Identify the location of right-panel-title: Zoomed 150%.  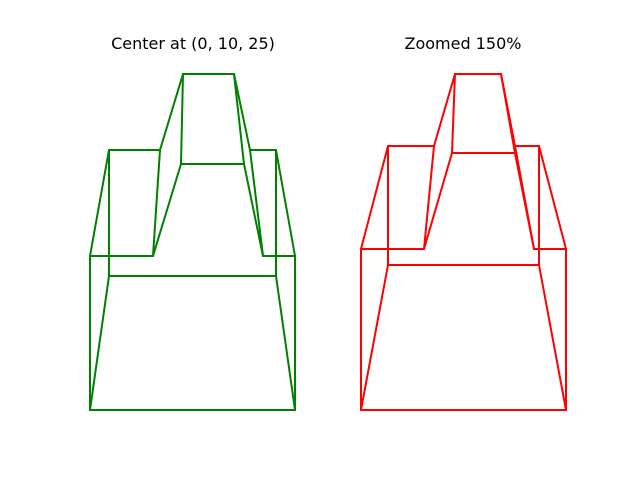
(463, 43).